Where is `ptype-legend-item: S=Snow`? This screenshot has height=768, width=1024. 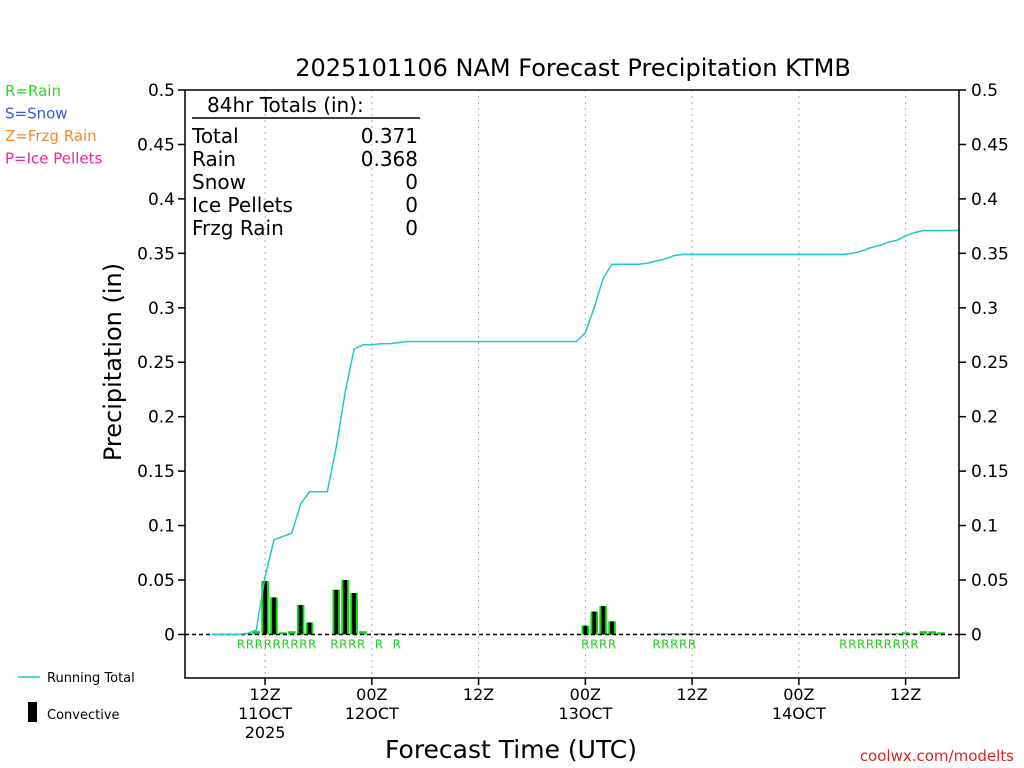 ptype-legend-item: S=Snow is located at coordinates (36, 114).